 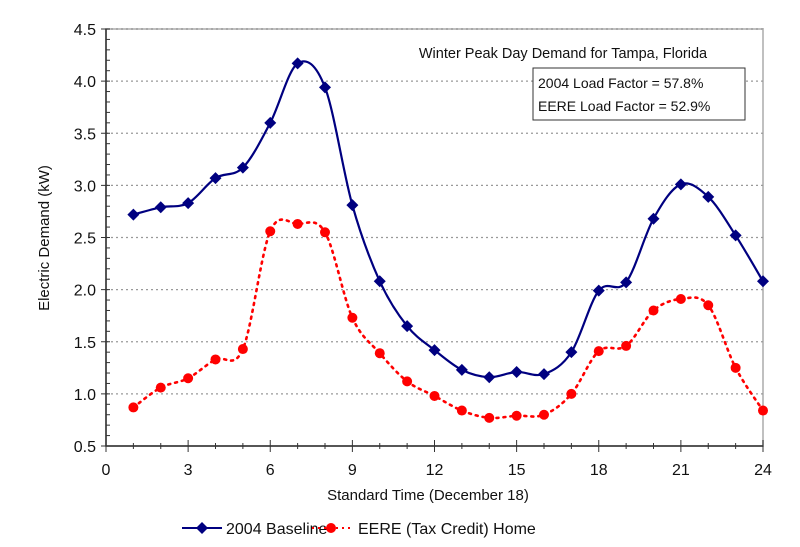 What do you see at coordinates (681, 470) in the screenshot?
I see `x-tick-label: 21` at bounding box center [681, 470].